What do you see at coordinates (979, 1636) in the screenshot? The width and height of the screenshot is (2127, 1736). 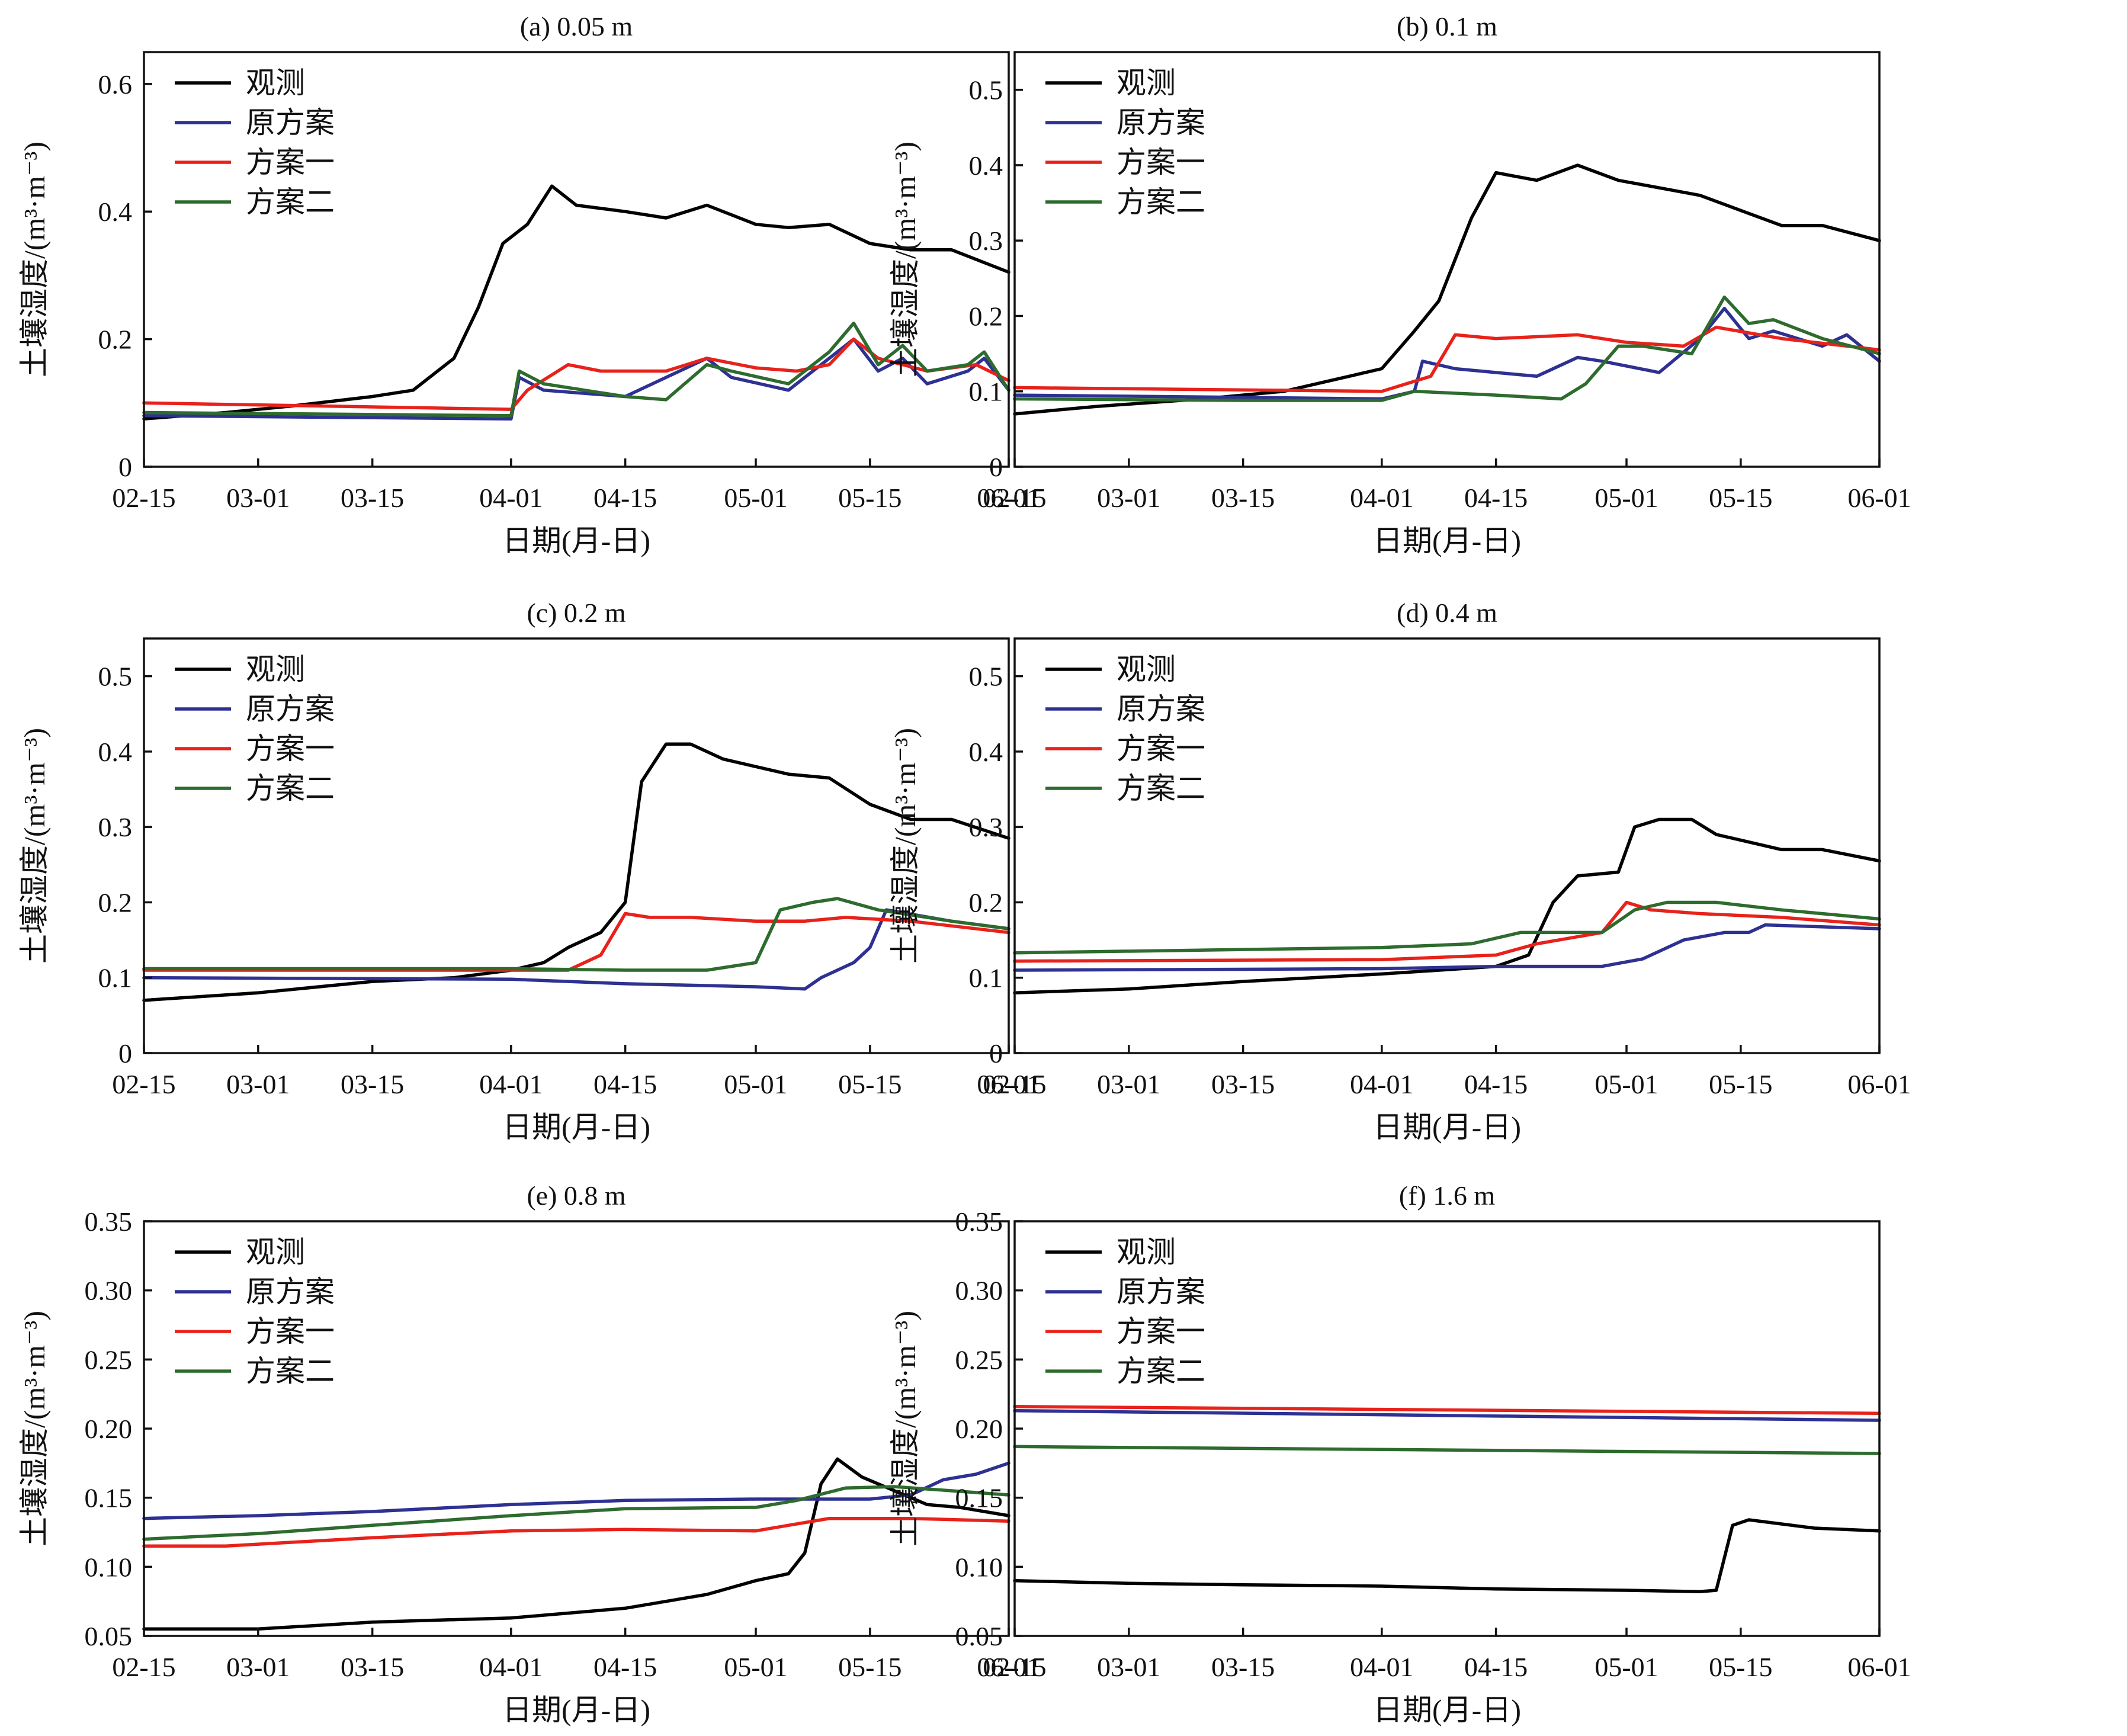 I see `y-tick-label: 0.05` at bounding box center [979, 1636].